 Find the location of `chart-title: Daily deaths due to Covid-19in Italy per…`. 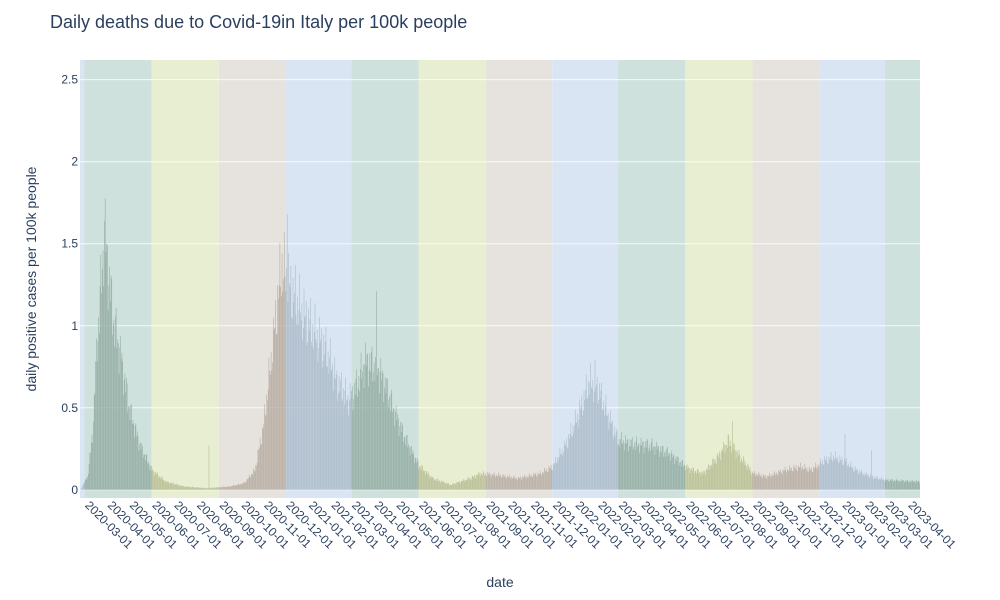

chart-title: Daily deaths due to Covid-19in Italy per… is located at coordinates (259, 22).